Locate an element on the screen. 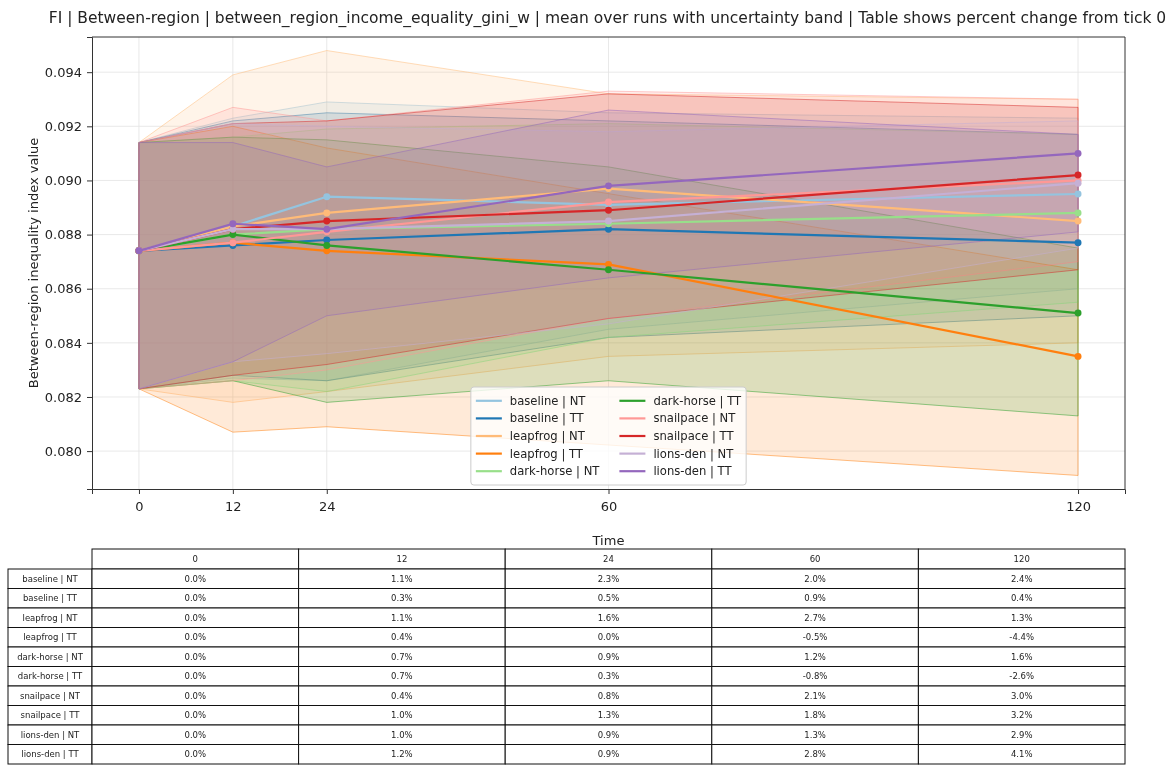 The image size is (1172, 765). y-tick-label: baseline | TT is located at coordinates (50, 598).